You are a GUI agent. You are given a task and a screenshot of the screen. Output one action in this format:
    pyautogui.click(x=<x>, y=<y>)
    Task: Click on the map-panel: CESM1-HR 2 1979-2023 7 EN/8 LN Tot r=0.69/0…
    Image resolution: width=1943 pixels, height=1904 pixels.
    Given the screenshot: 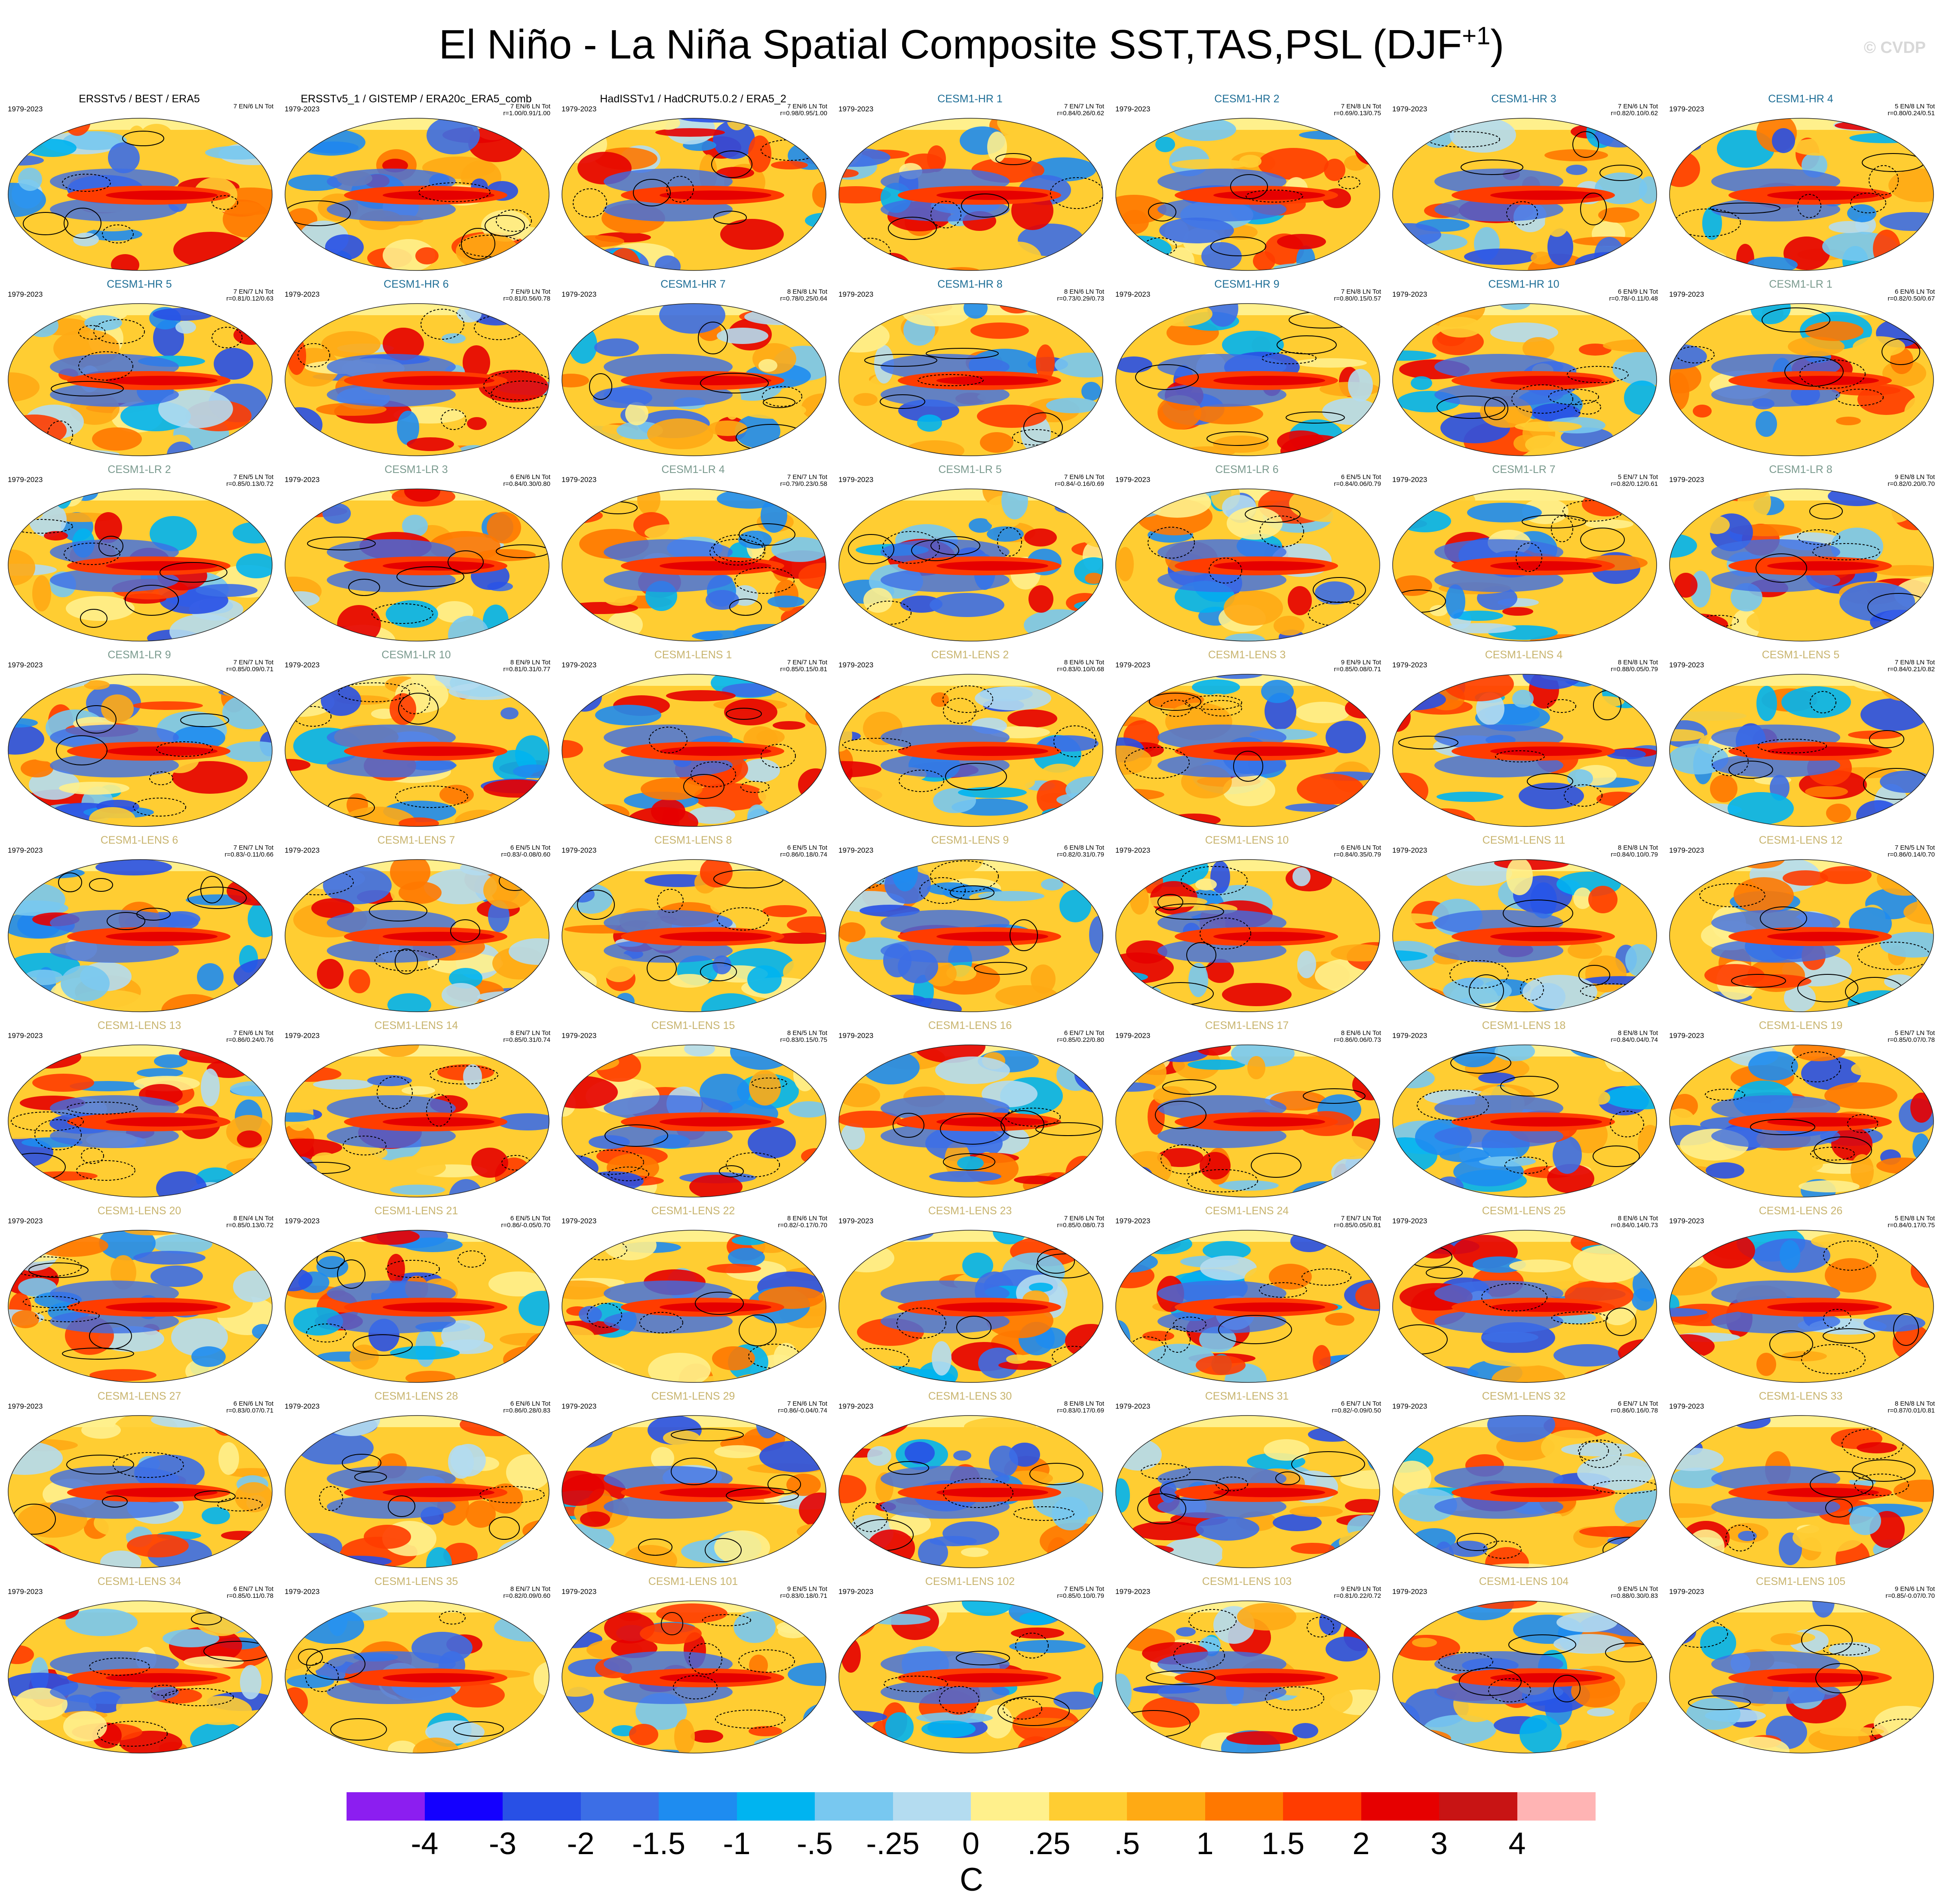 What is the action you would take?
    pyautogui.click(x=1246, y=183)
    